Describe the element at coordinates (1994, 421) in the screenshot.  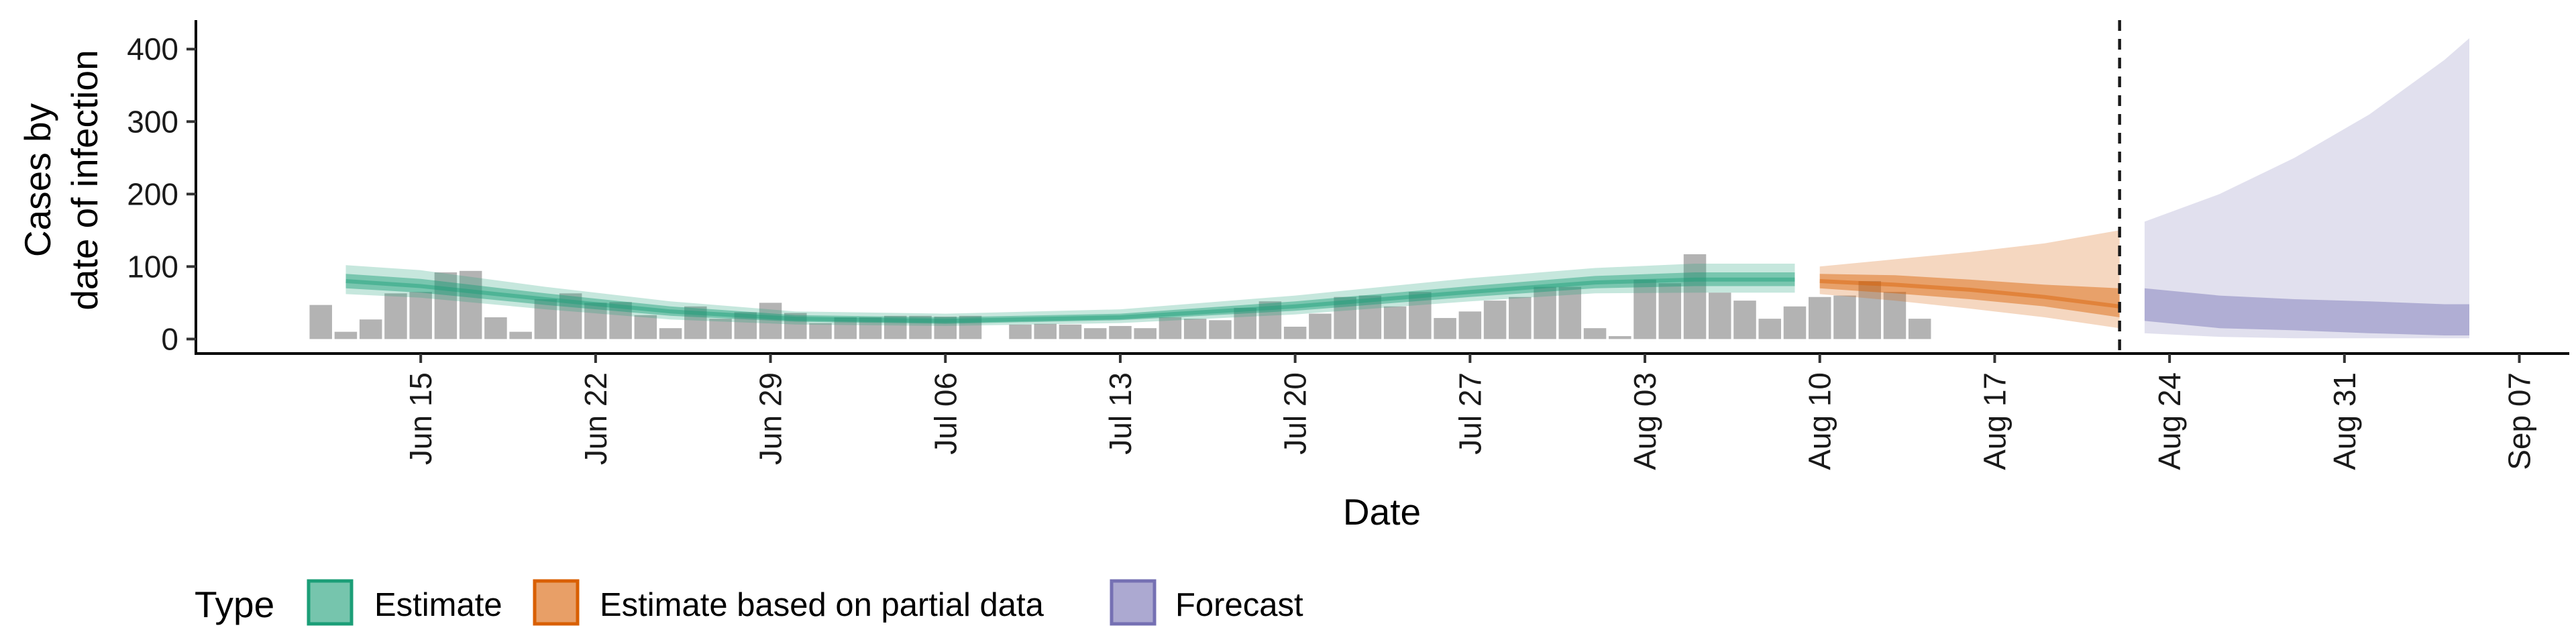
I see `x-tick-label: Aug 17` at that location.